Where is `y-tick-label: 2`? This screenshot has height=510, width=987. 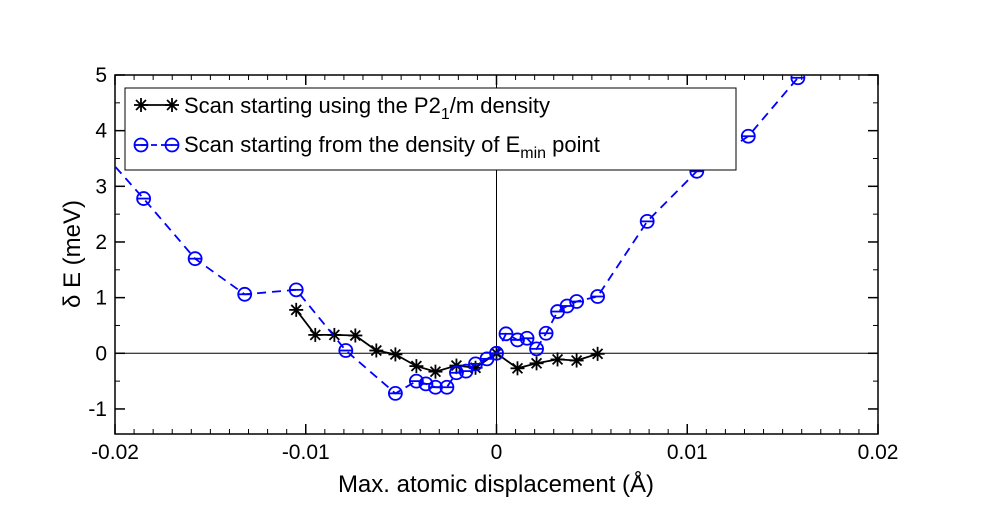 y-tick-label: 2 is located at coordinates (101, 242).